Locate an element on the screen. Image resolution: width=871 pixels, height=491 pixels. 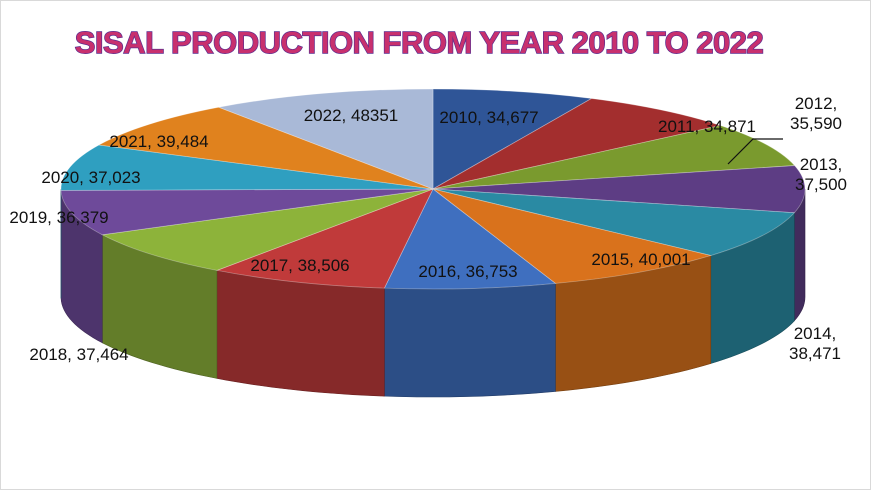
data-label-2014: 2014,38,471 is located at coordinates (815, 343).